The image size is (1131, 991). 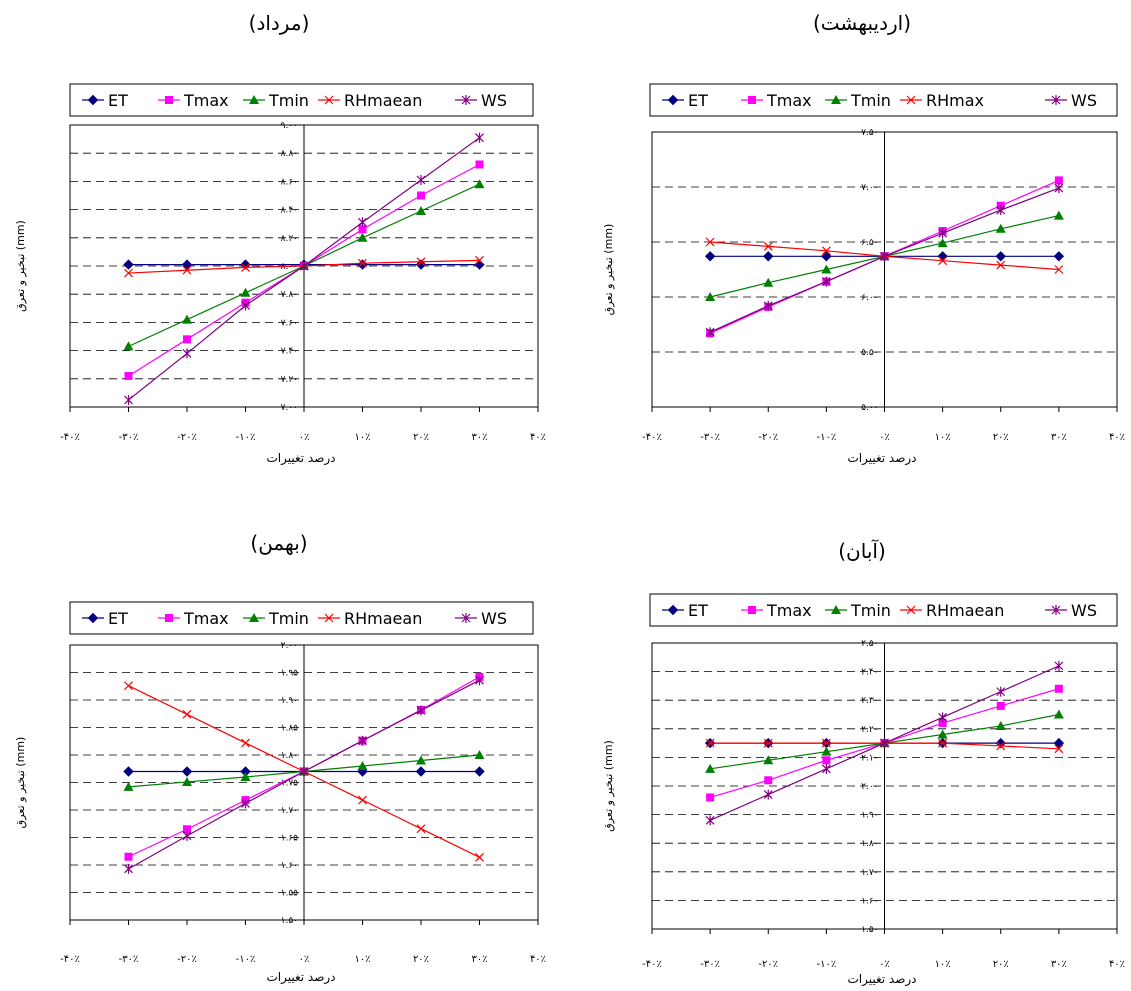 What do you see at coordinates (362, 959) in the screenshot?
I see `x-tick-label: ۱۰٪` at bounding box center [362, 959].